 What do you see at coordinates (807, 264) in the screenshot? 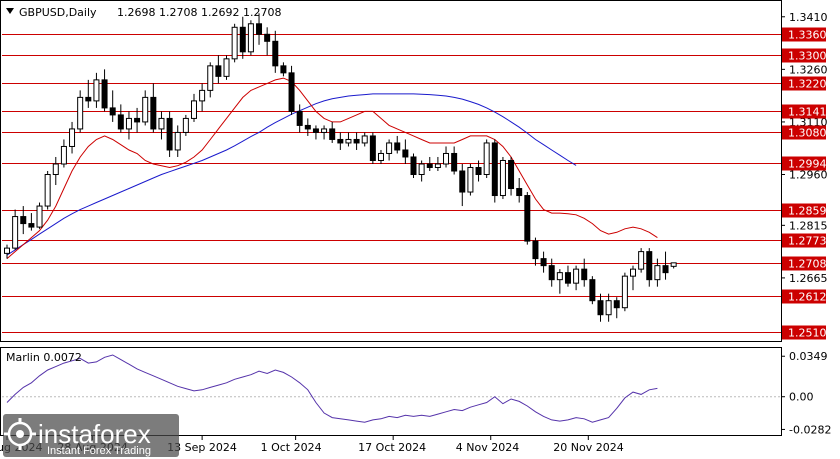
I see `level-label: 1.2708` at bounding box center [807, 264].